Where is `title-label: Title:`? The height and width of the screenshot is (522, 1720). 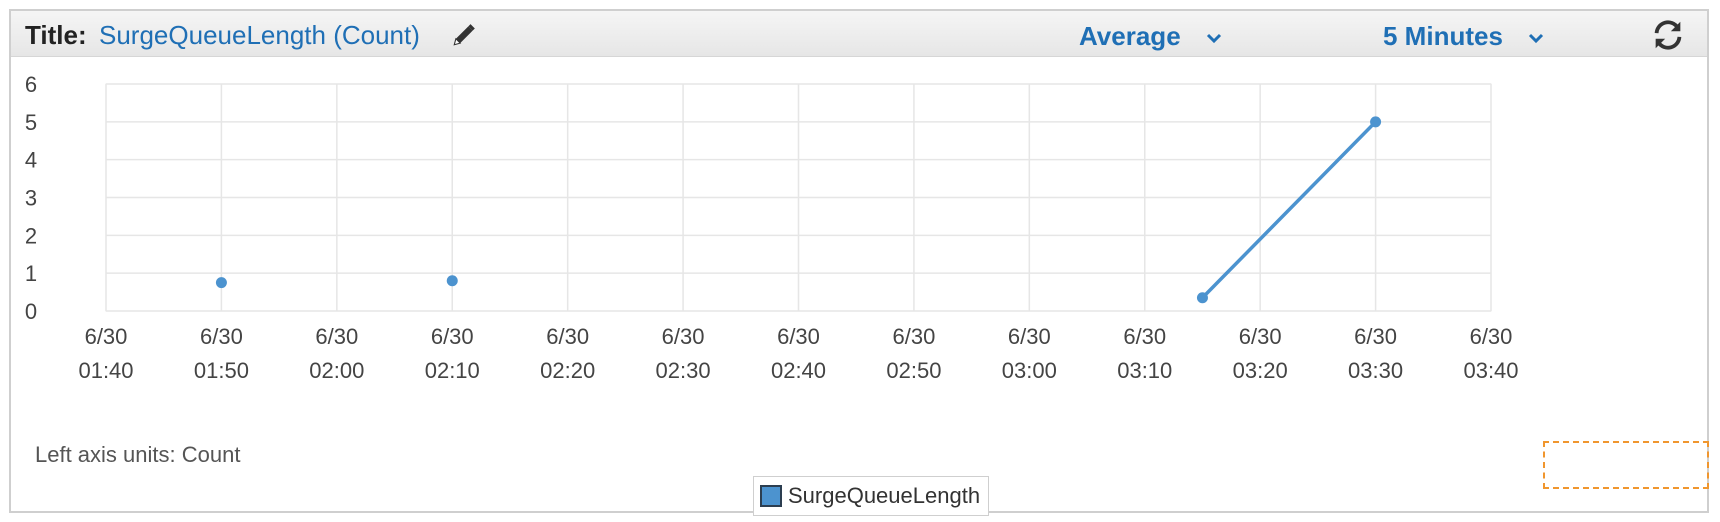
title-label: Title: is located at coordinates (56, 35).